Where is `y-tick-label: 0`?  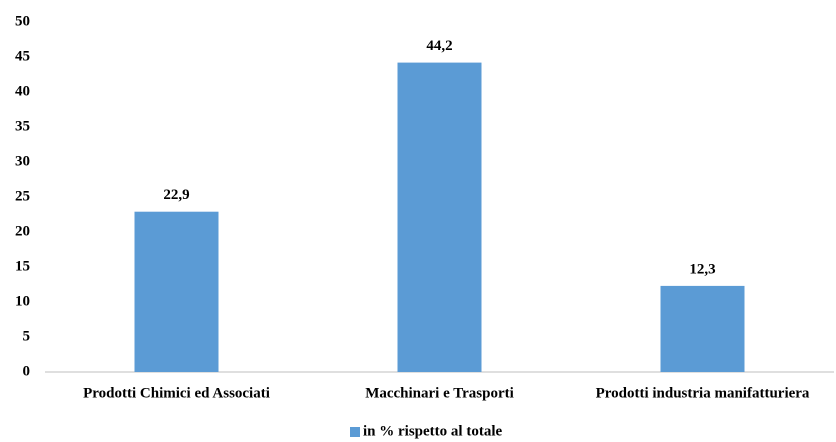 y-tick-label: 0 is located at coordinates (27, 371).